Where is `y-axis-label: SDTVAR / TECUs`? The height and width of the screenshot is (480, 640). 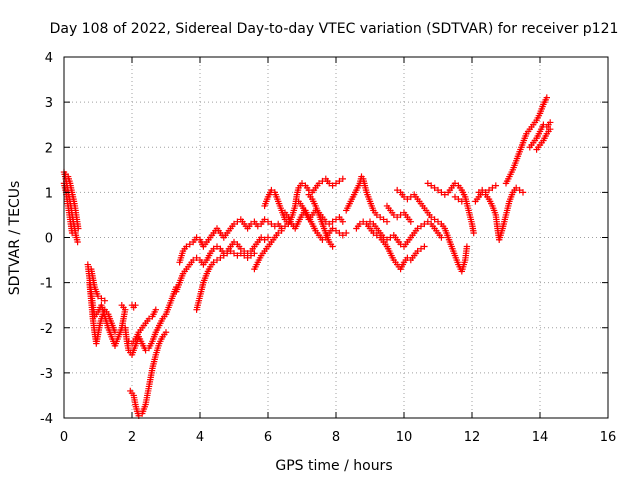 y-axis-label: SDTVAR / TECUs is located at coordinates (15, 238).